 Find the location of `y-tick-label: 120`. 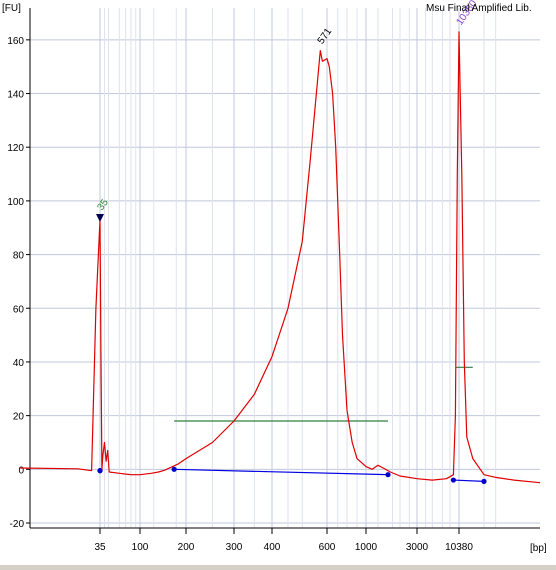

y-tick-label: 120 is located at coordinates (15, 148).